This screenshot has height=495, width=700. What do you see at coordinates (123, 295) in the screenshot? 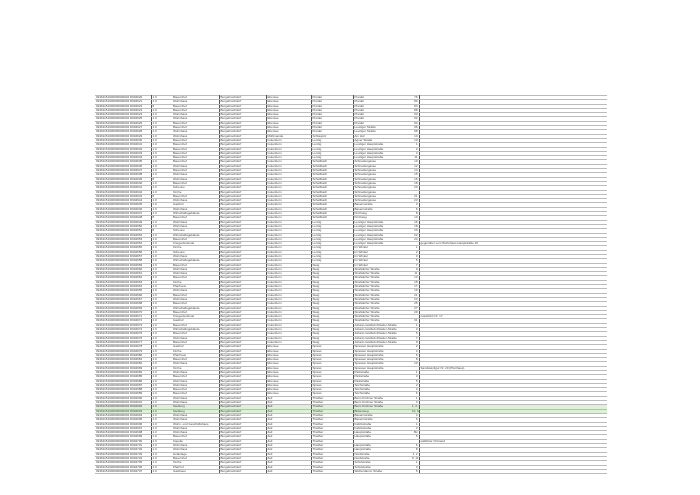
I see `cell-id: 09461151000000000002 D994666` at bounding box center [123, 295].